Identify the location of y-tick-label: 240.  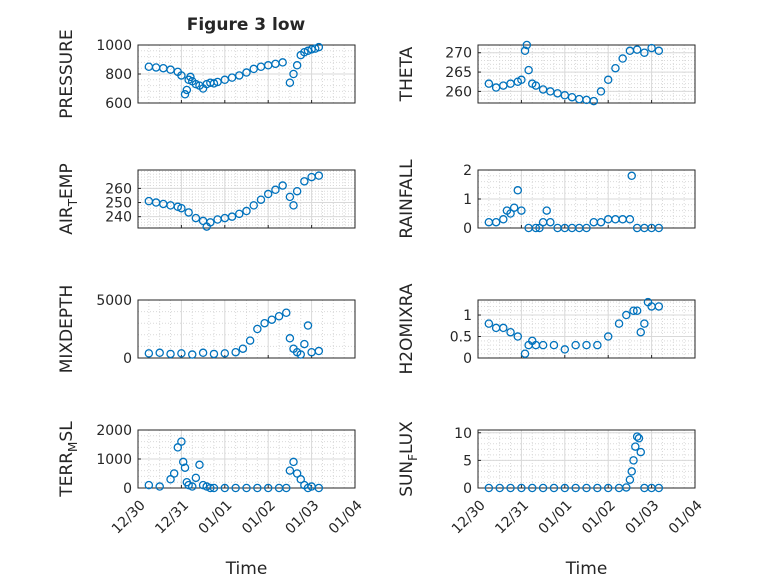
(118, 218).